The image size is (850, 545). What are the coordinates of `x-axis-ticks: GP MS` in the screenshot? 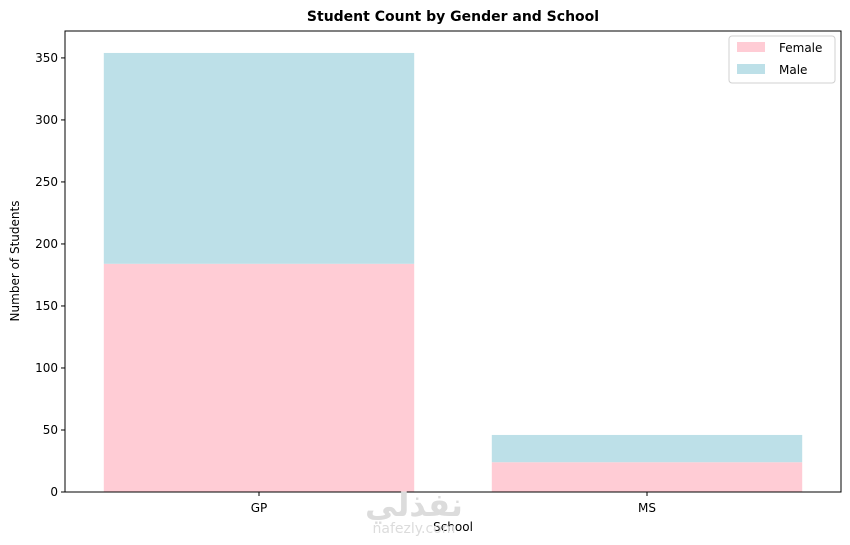 It's located at (453, 503).